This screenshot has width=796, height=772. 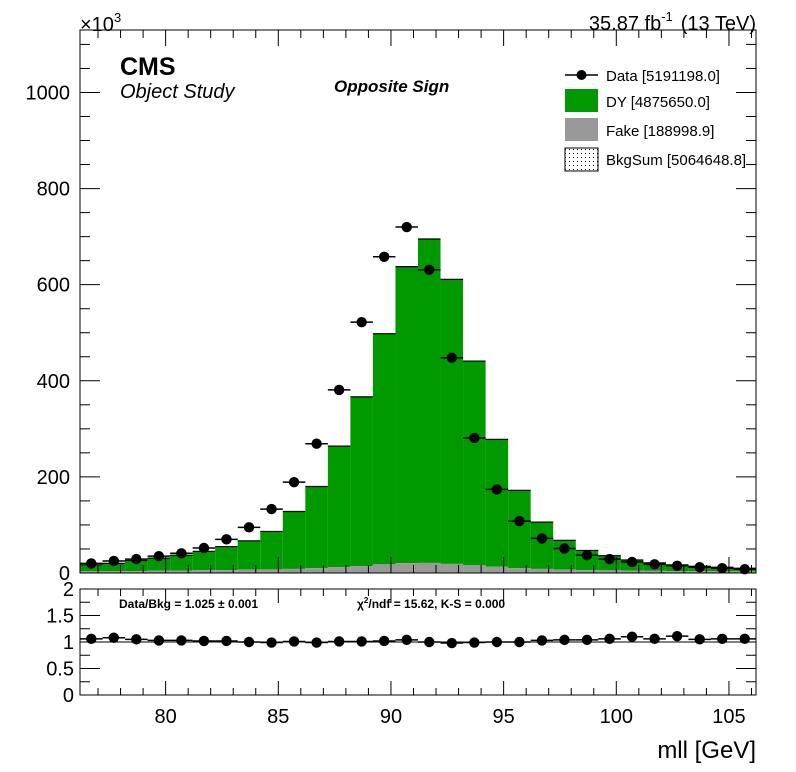 What do you see at coordinates (64, 574) in the screenshot?
I see `y-tick-label: 0` at bounding box center [64, 574].